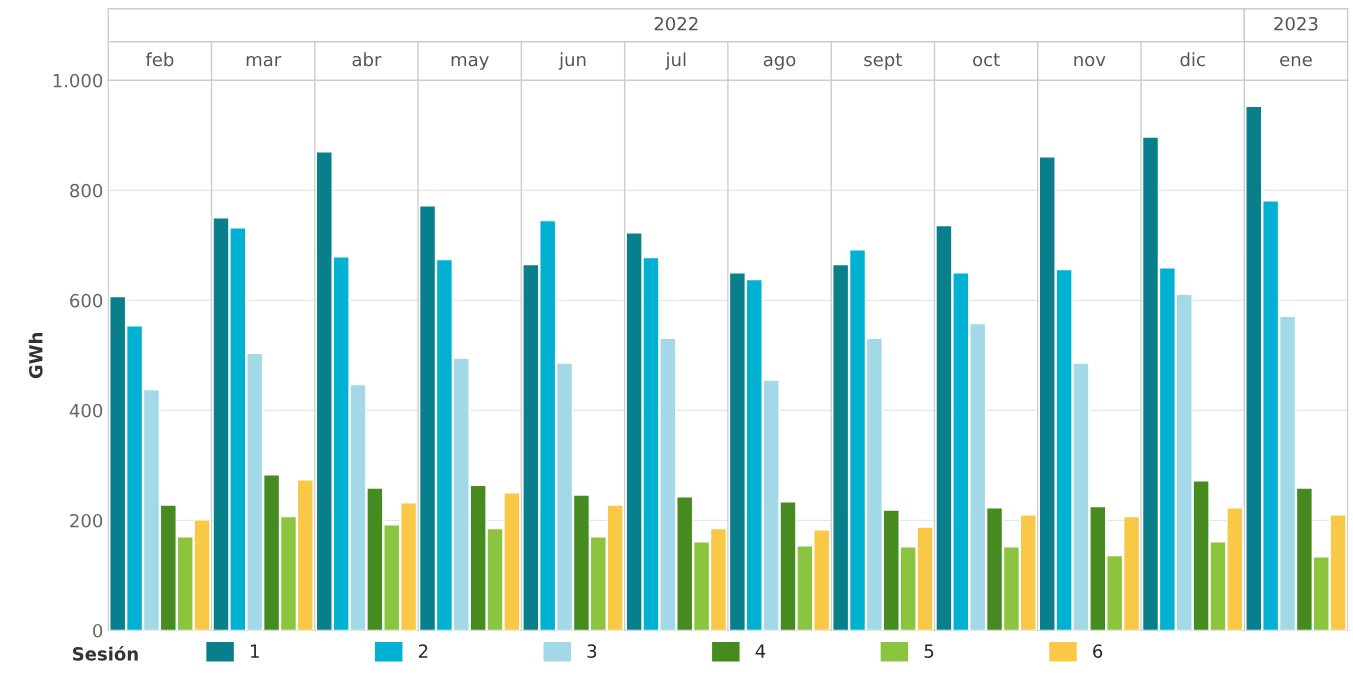  What do you see at coordinates (86, 520) in the screenshot?
I see `y-tick-label: 200` at bounding box center [86, 520].